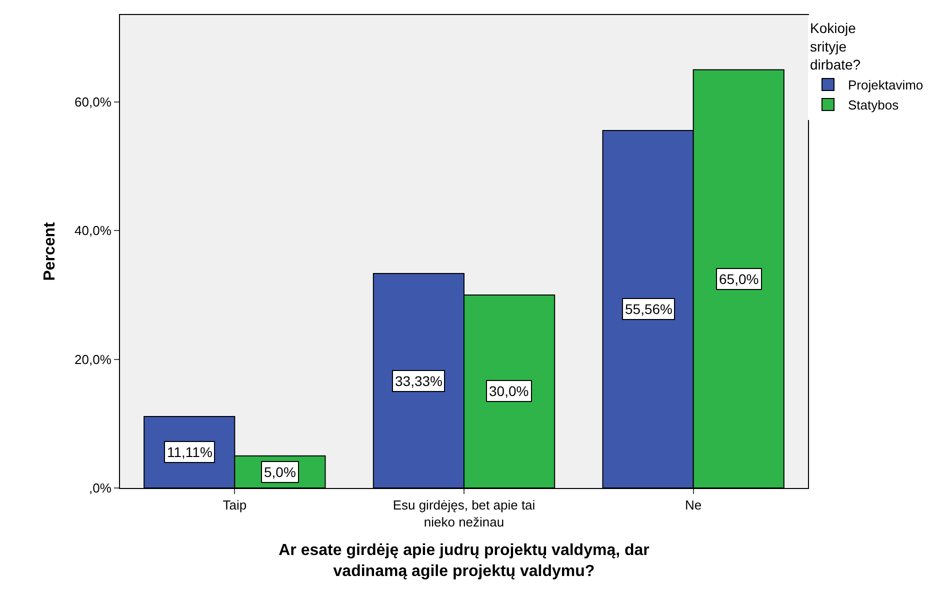 This screenshot has width=946, height=589. I want to click on legend-title: Kokioje srityje dirbate?, so click(835, 46).